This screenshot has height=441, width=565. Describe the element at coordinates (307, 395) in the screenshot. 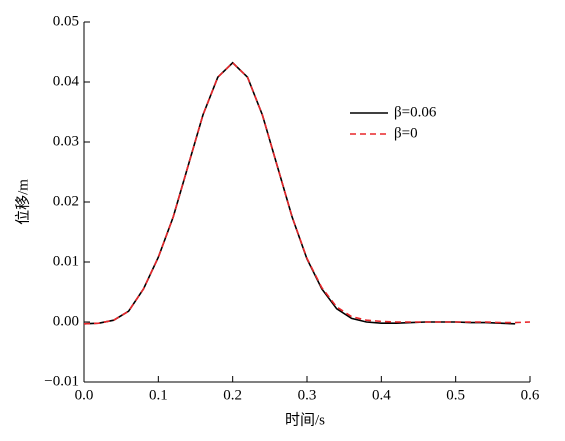

I see `x-tick-label: 0.3` at that location.